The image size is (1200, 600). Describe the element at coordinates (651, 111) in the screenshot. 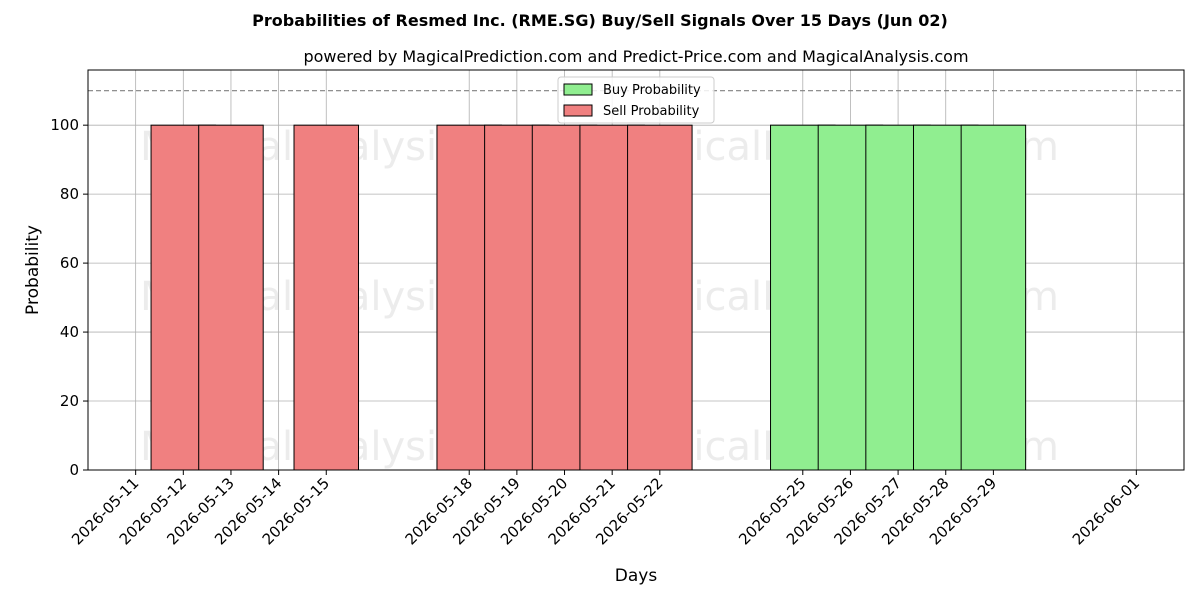

I see `legend-entry: Sell Probability` at that location.